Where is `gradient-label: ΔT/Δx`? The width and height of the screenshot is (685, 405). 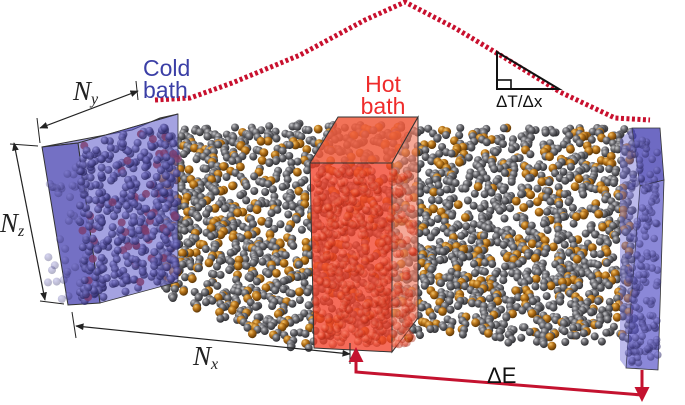
gradient-label: ΔT/Δx is located at coordinates (519, 101).